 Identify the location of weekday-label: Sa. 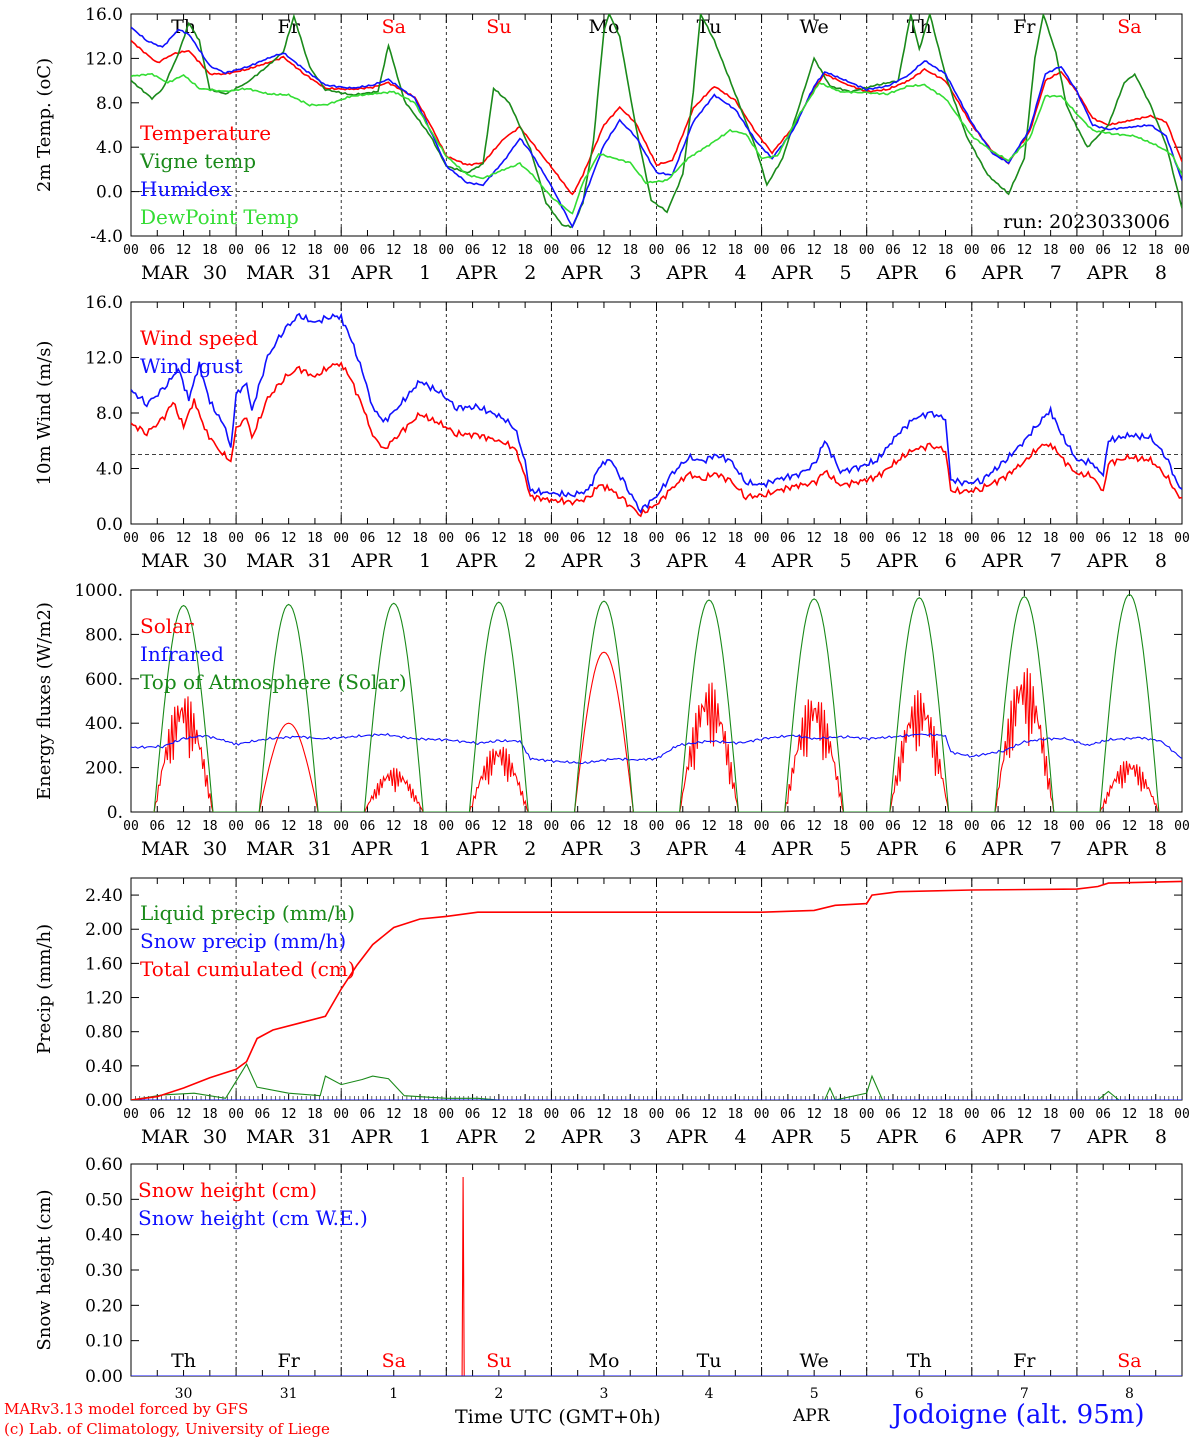
(394, 27).